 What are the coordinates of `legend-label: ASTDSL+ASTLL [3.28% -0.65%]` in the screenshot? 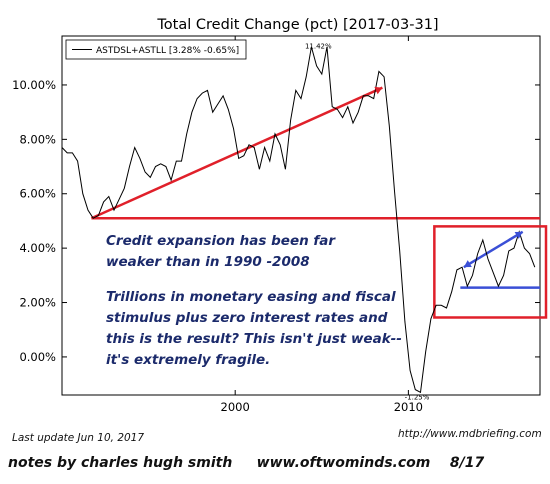 It's located at (167, 51).